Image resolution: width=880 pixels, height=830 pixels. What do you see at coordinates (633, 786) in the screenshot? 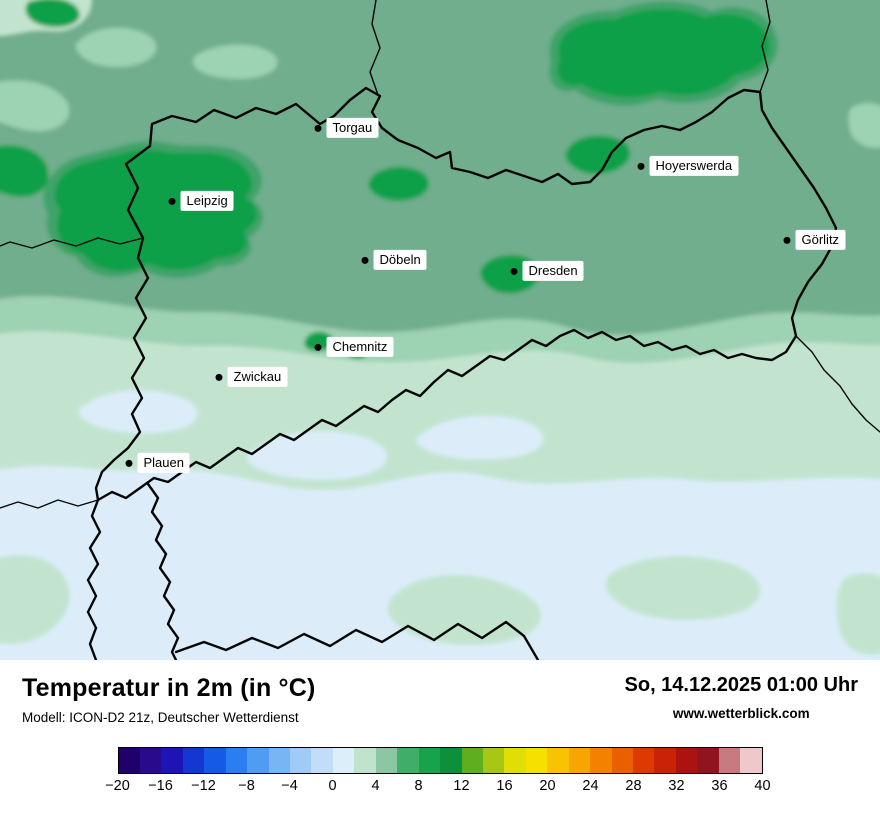
I see `colorbar-tick: 28` at bounding box center [633, 786].